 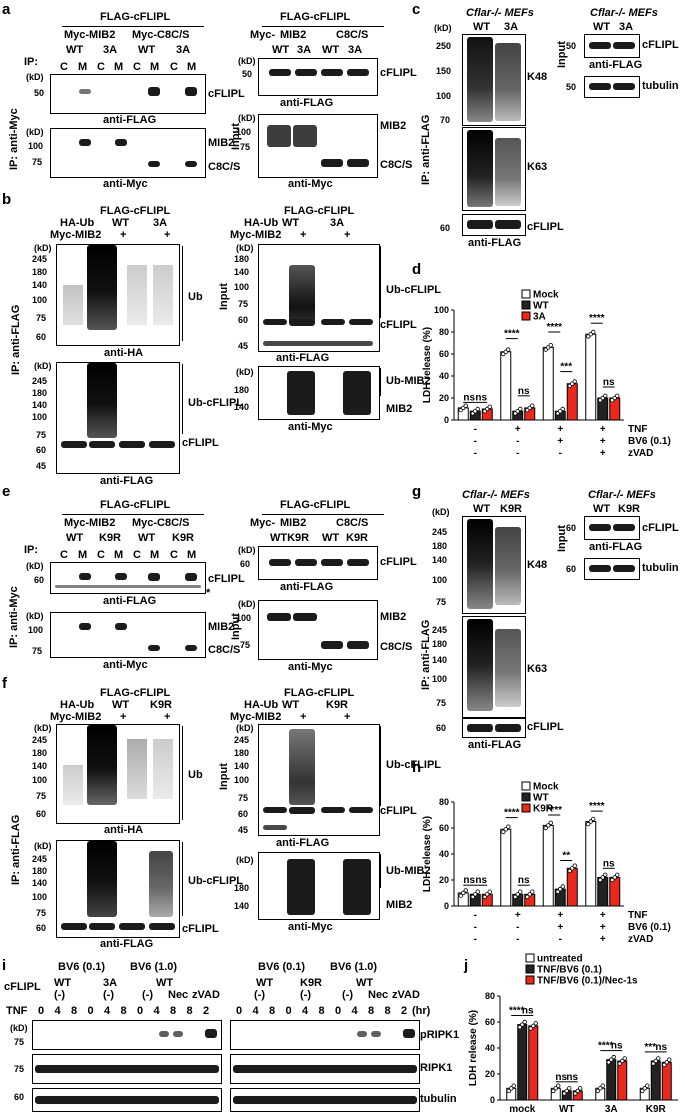 I want to click on legend-label: Mock, so click(x=546, y=295).